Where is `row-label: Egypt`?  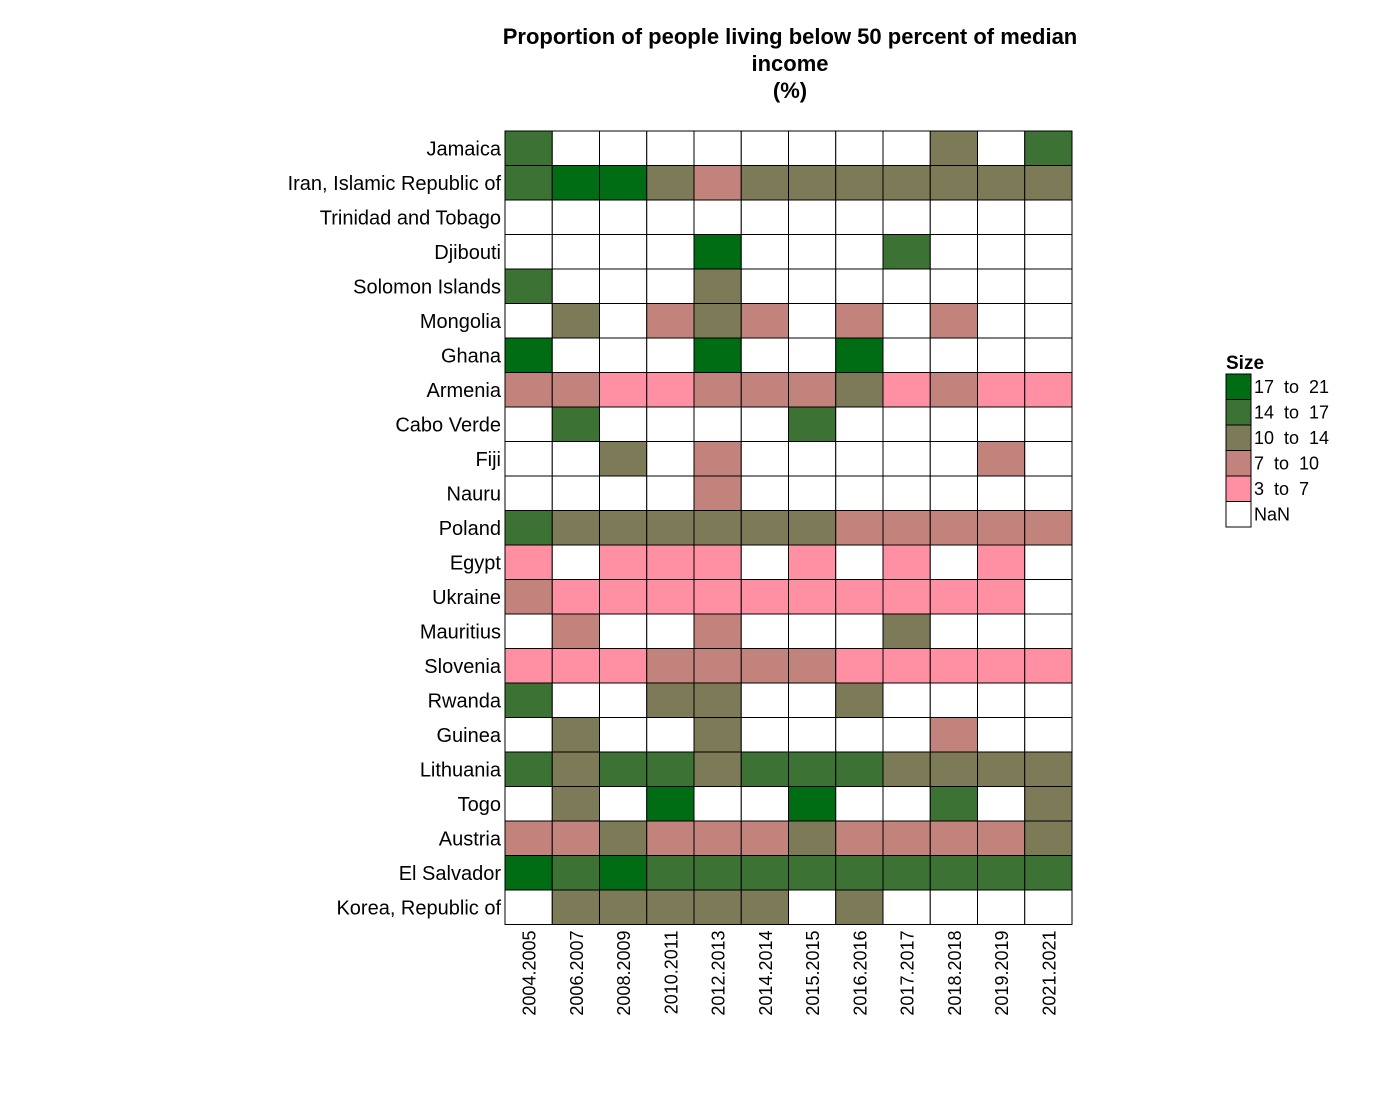
row-label: Egypt is located at coordinates (476, 563).